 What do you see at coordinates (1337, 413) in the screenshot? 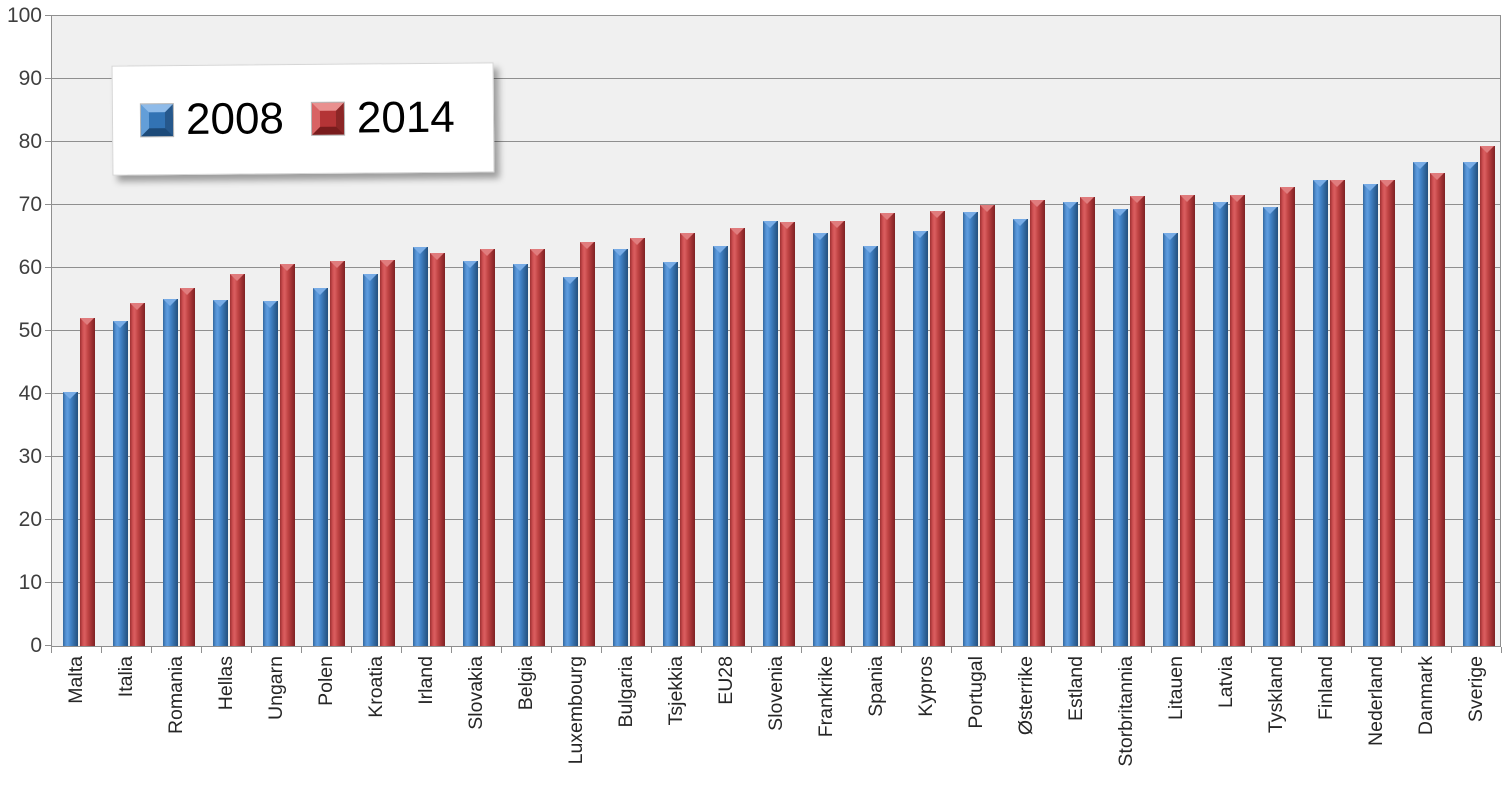
I see `bar-2014-finland` at bounding box center [1337, 413].